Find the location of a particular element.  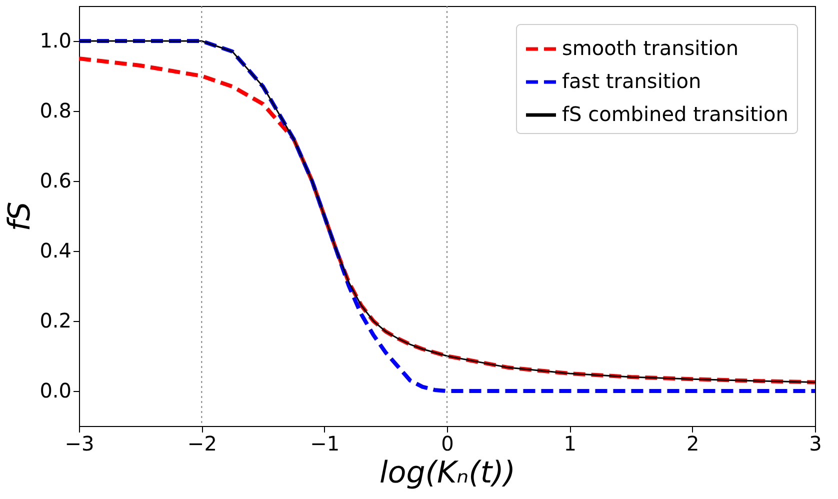

y-tick-label: 0.2 is located at coordinates (56, 320).